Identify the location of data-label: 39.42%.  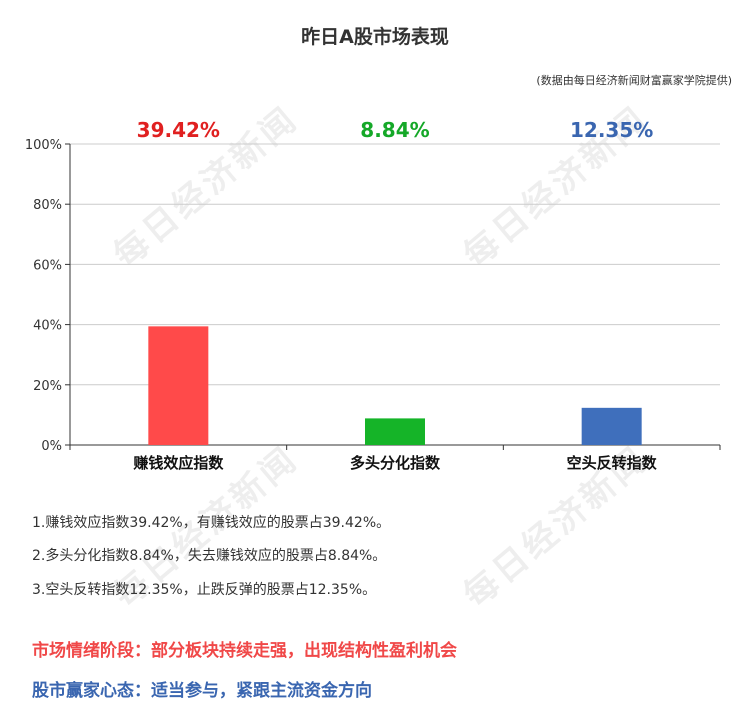
(178, 130).